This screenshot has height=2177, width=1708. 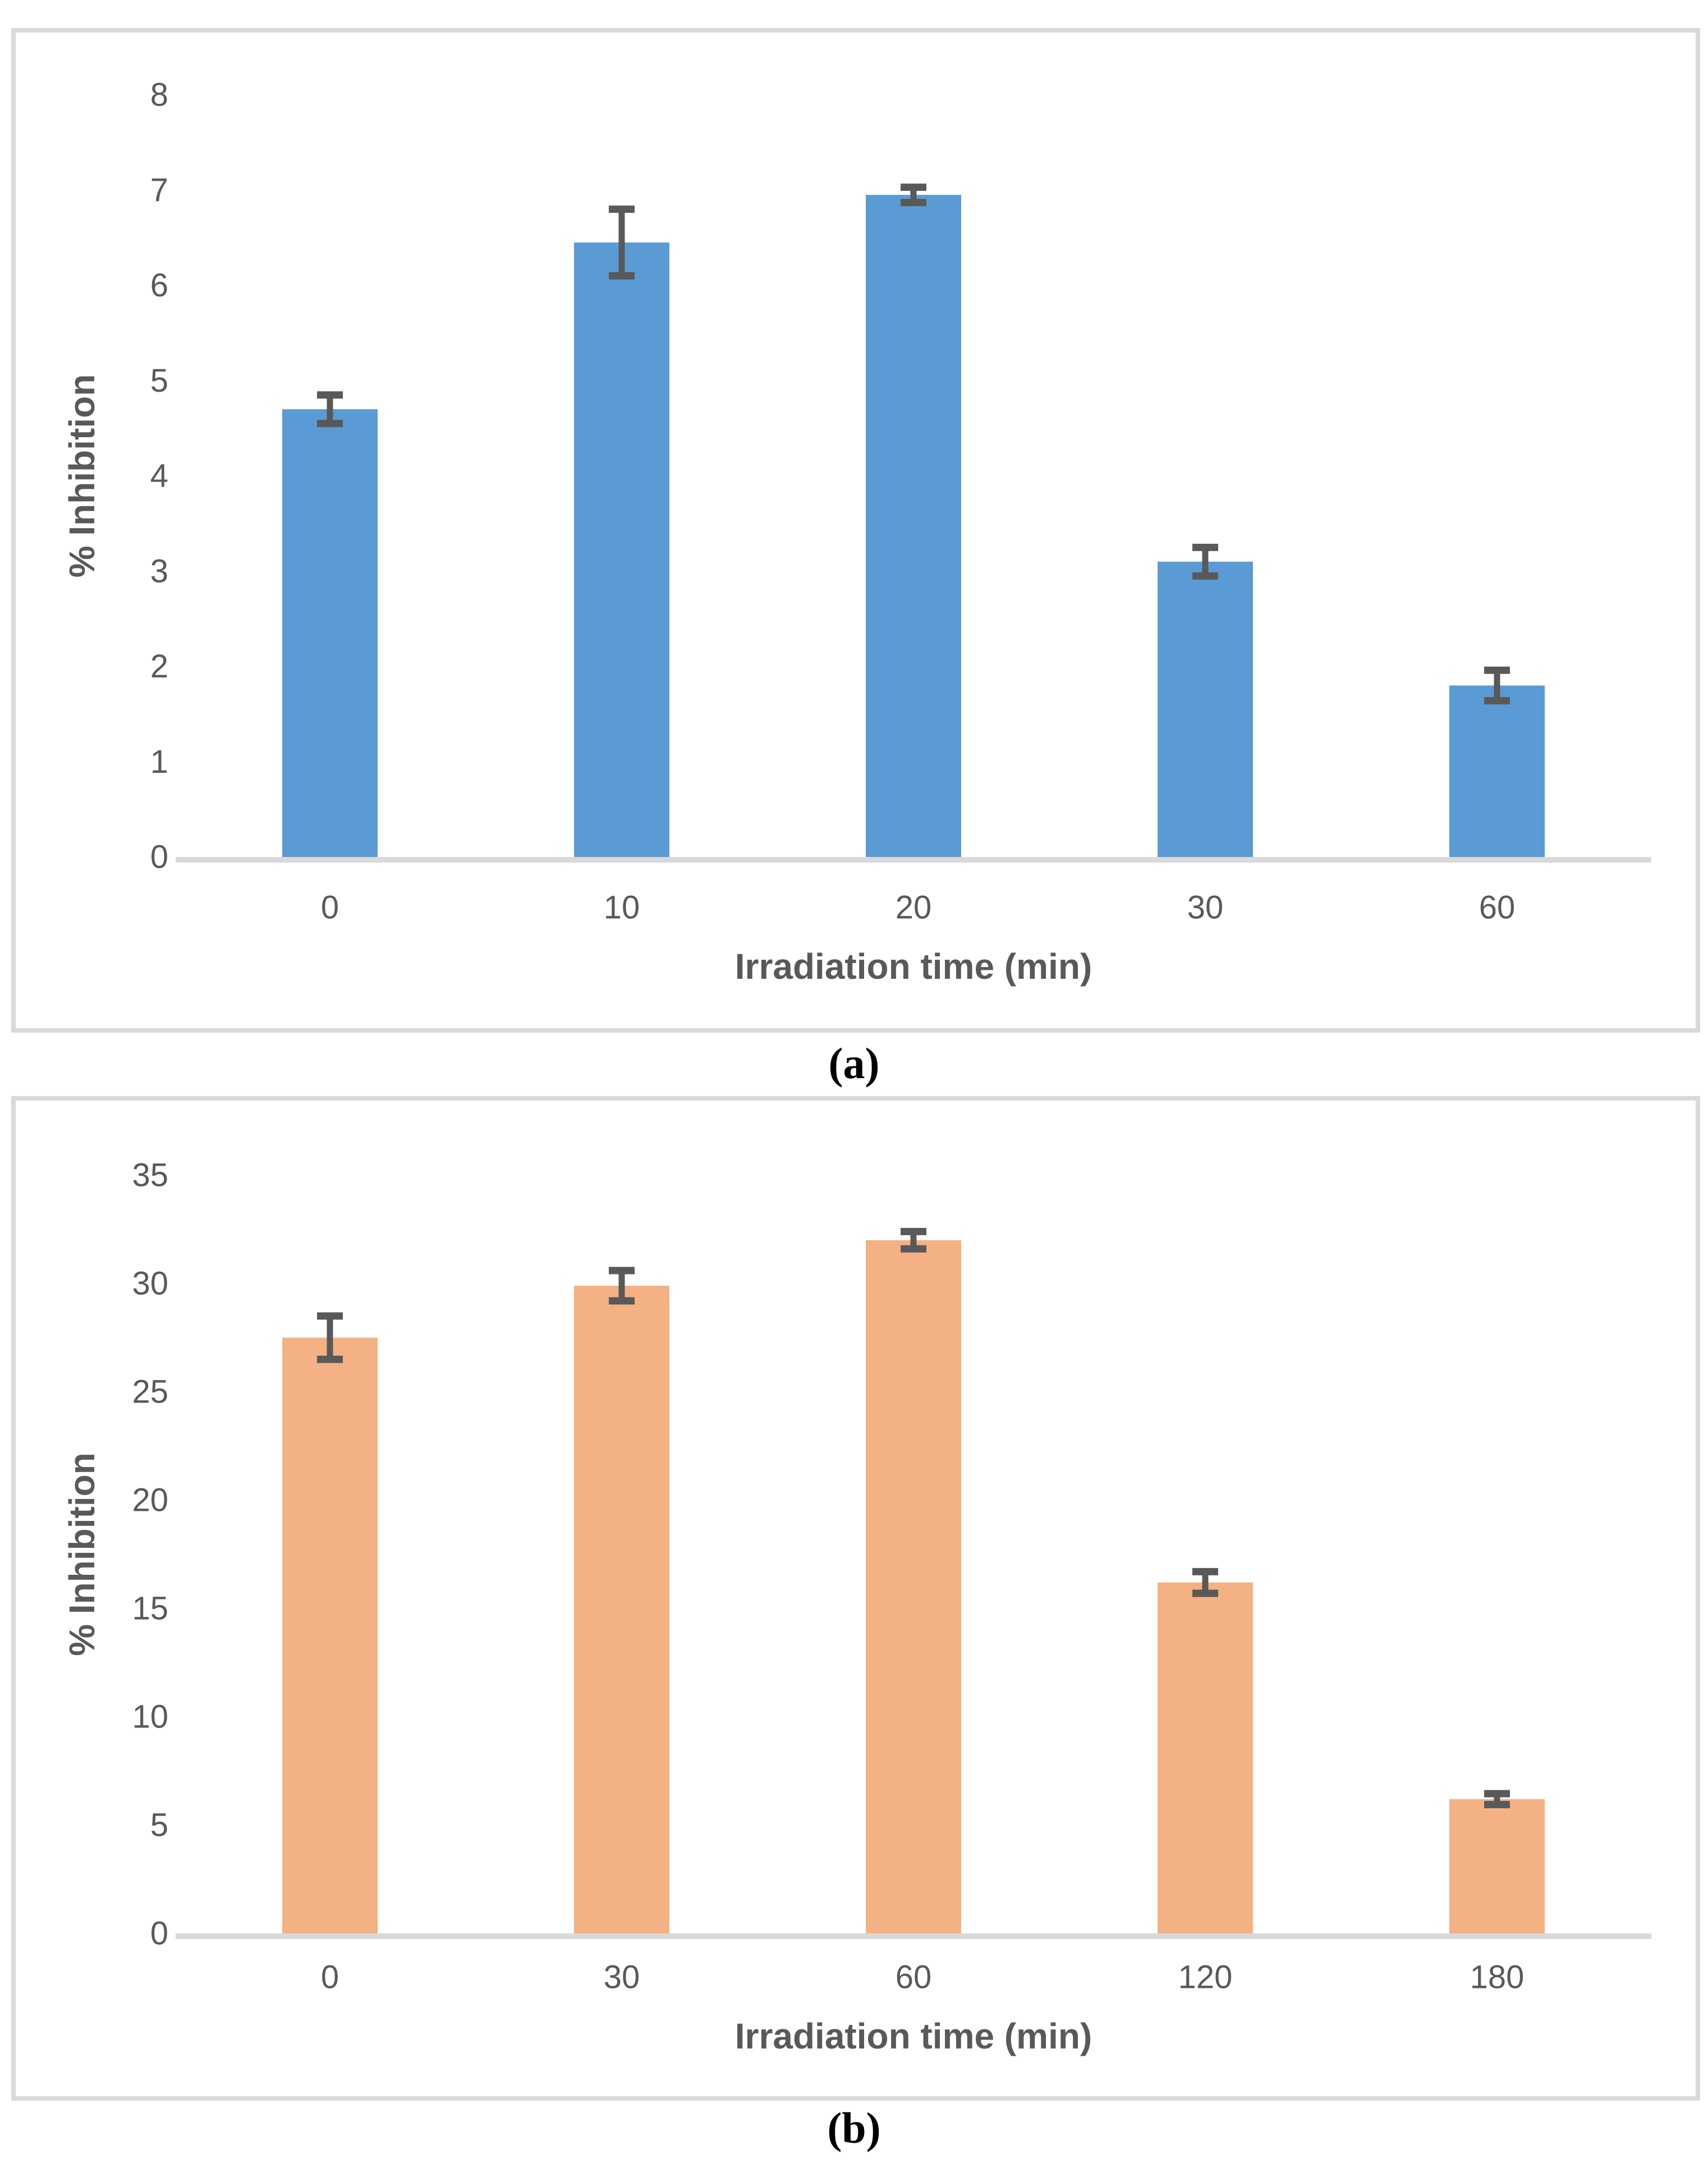 What do you see at coordinates (159, 95) in the screenshot?
I see `y-tick-label-8: 8` at bounding box center [159, 95].